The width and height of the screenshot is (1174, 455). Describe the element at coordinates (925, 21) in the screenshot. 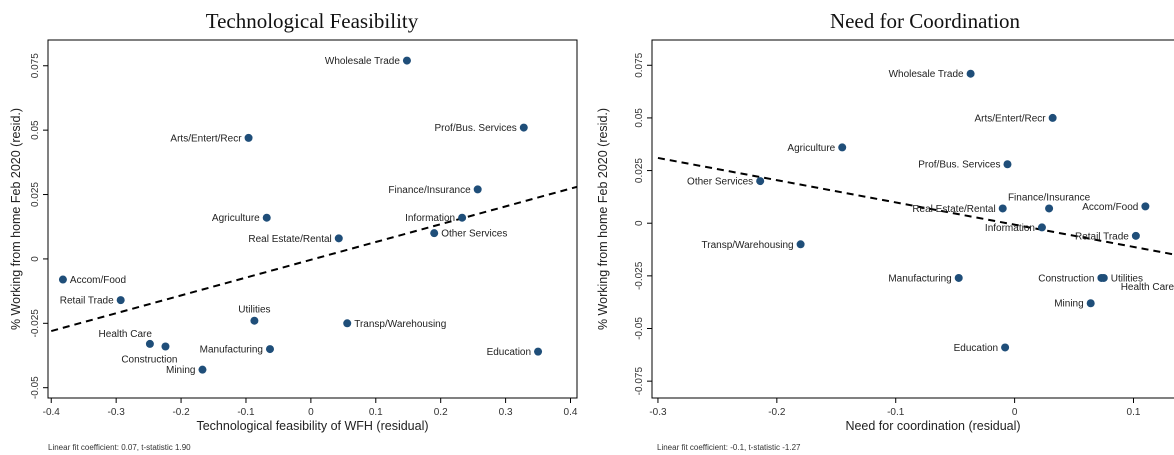

I see `chart-title: Need for Coordination` at that location.